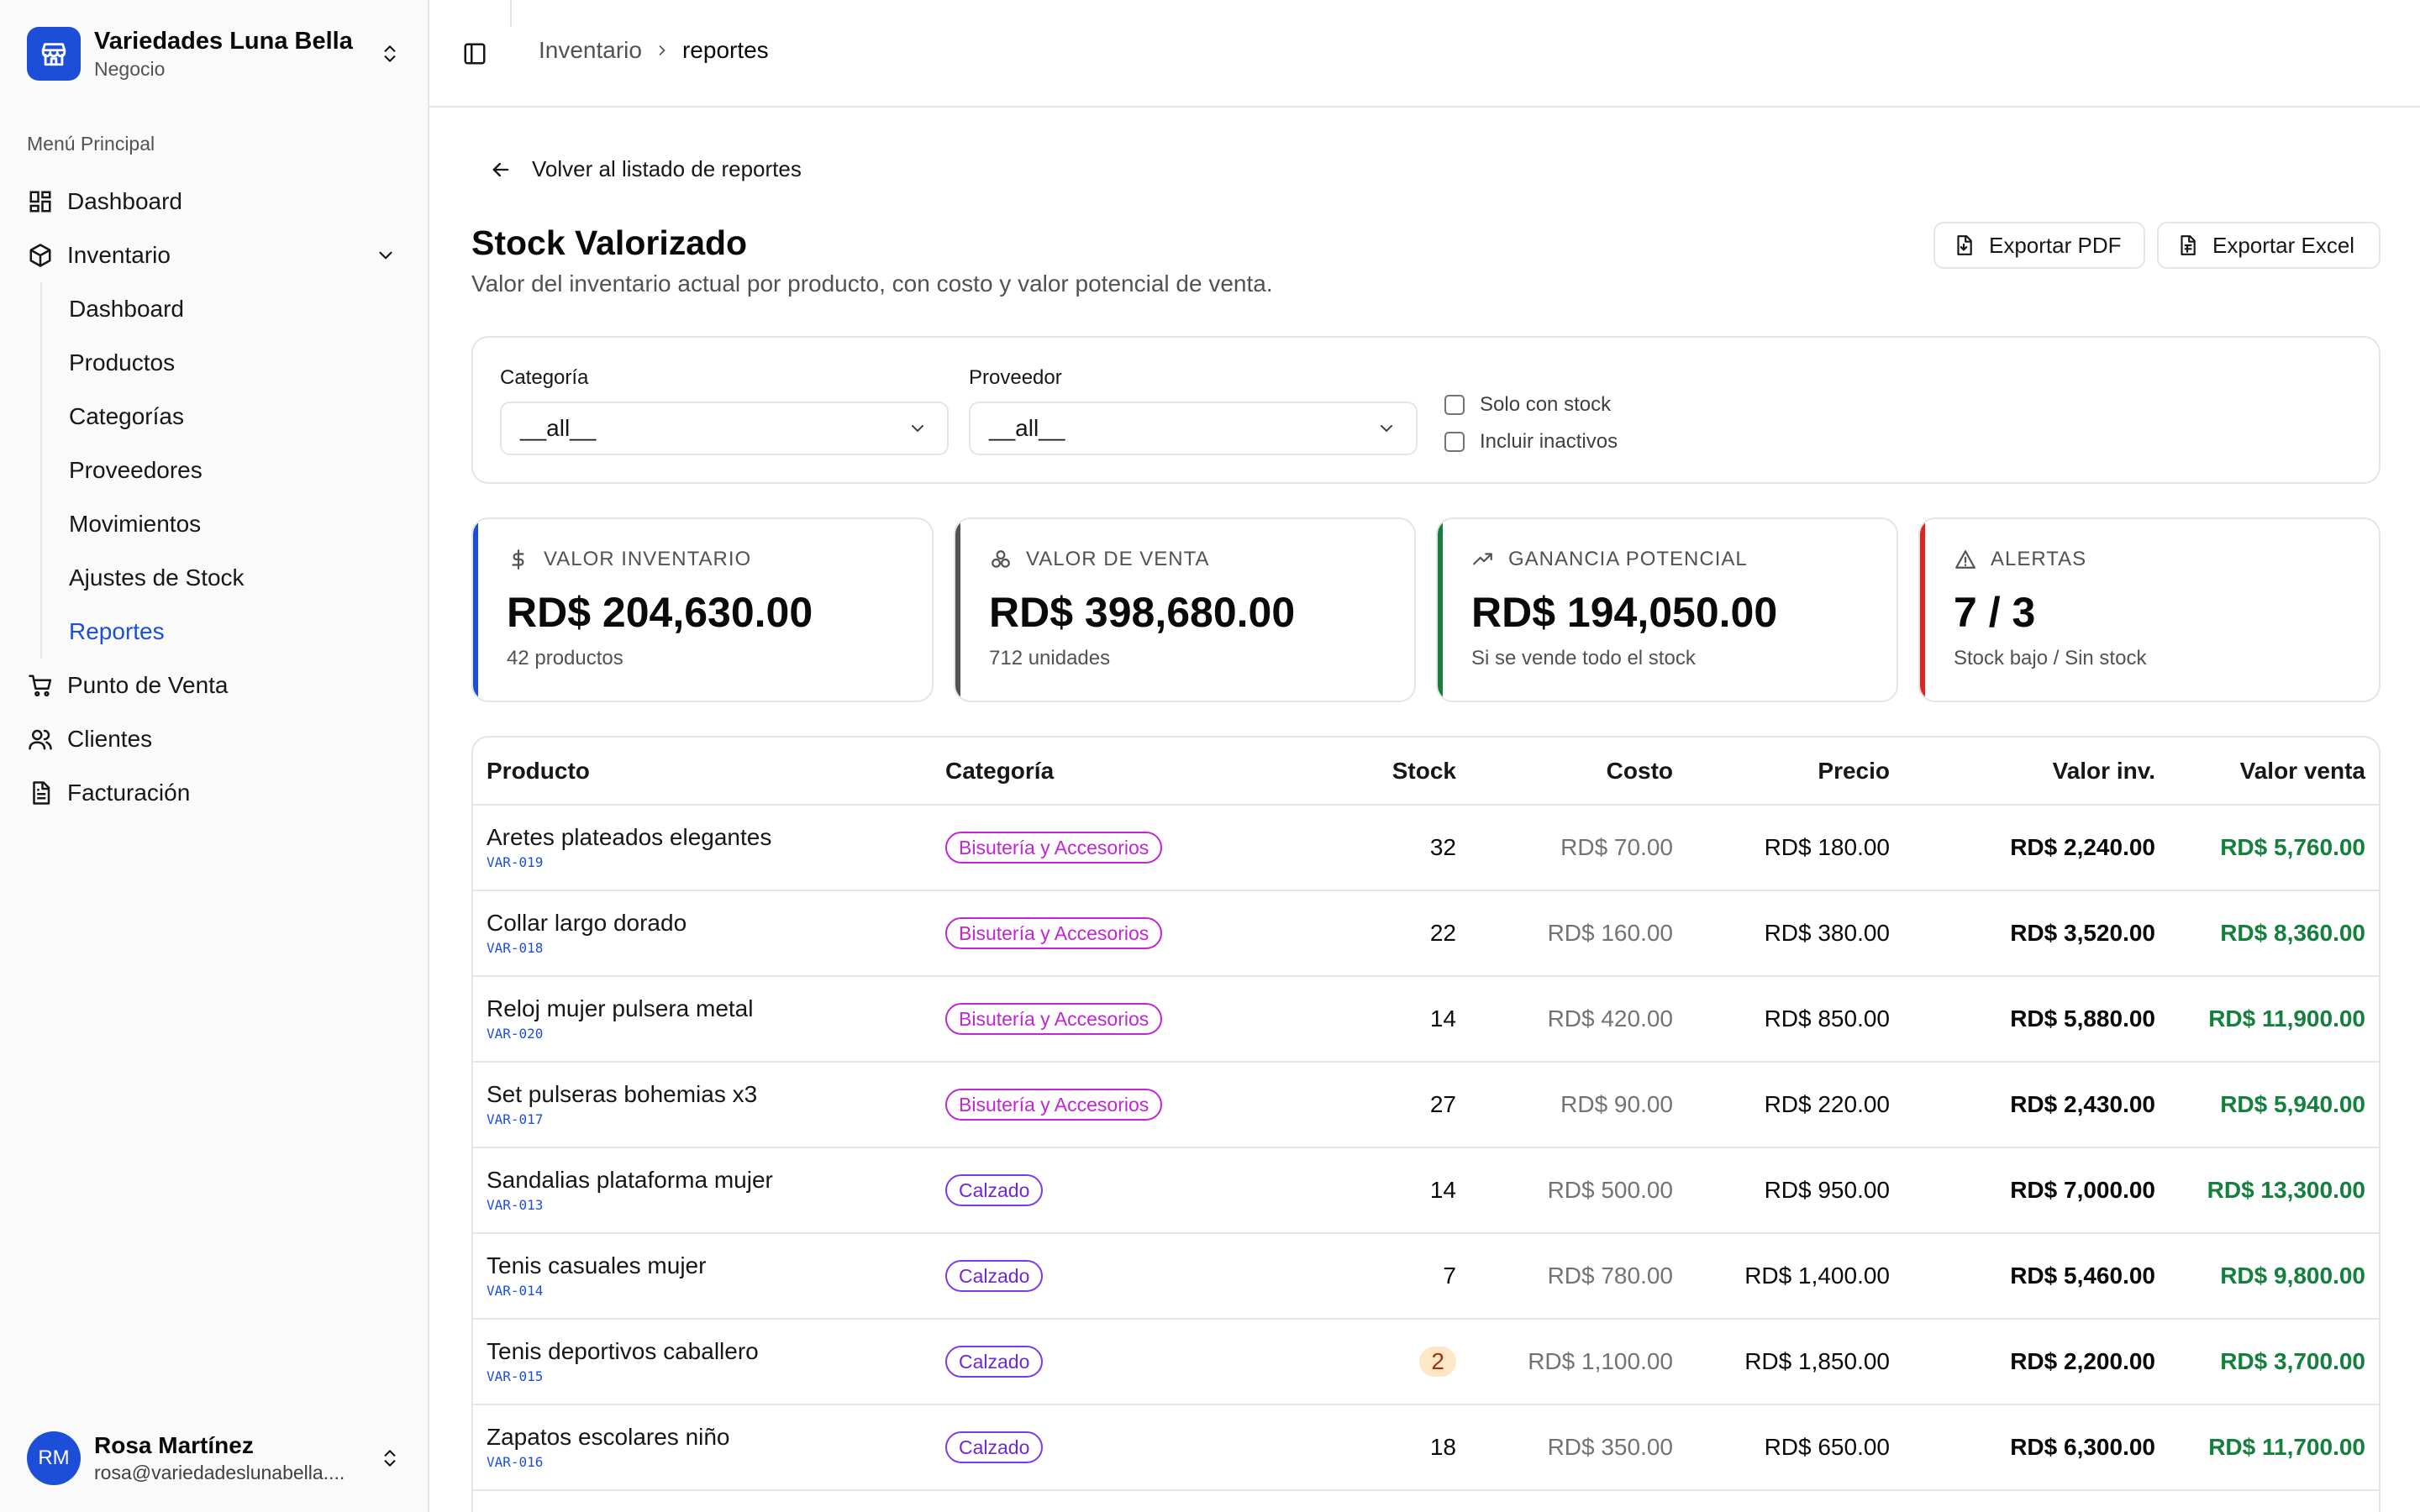  What do you see at coordinates (2267, 1447) in the screenshot?
I see `sale-value-cell: RD$ 11,700.00` at bounding box center [2267, 1447].